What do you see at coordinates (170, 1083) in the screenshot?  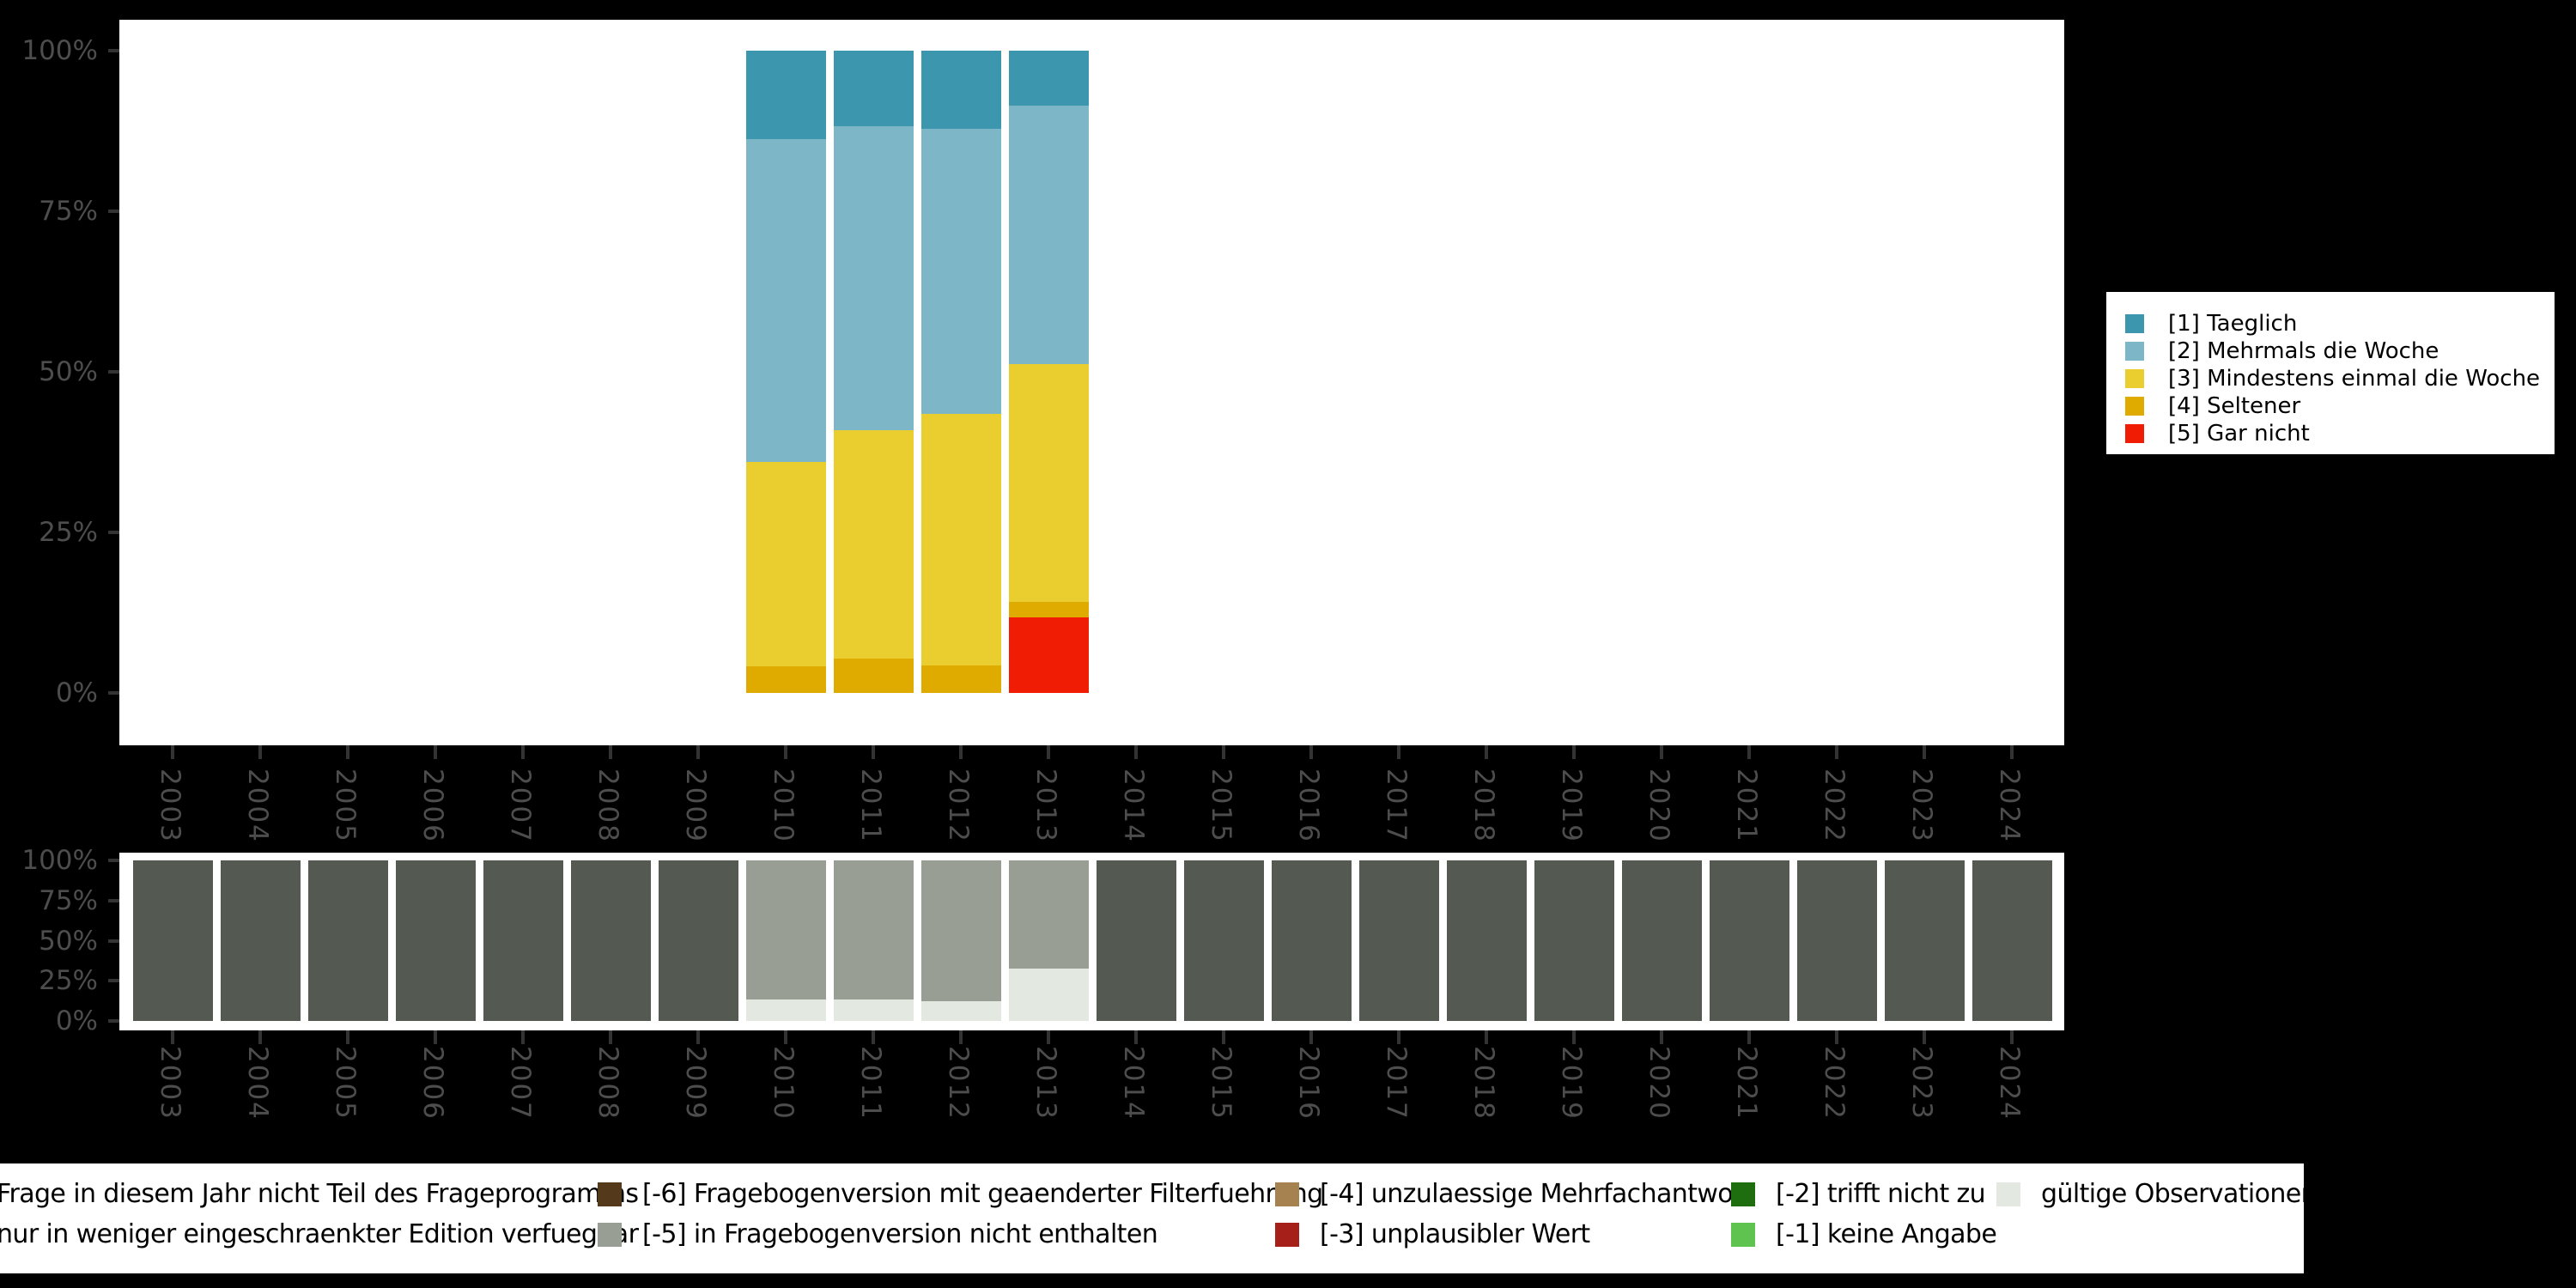 I see `bottom-x-axis-tick-label-2003: 2003` at bounding box center [170, 1083].